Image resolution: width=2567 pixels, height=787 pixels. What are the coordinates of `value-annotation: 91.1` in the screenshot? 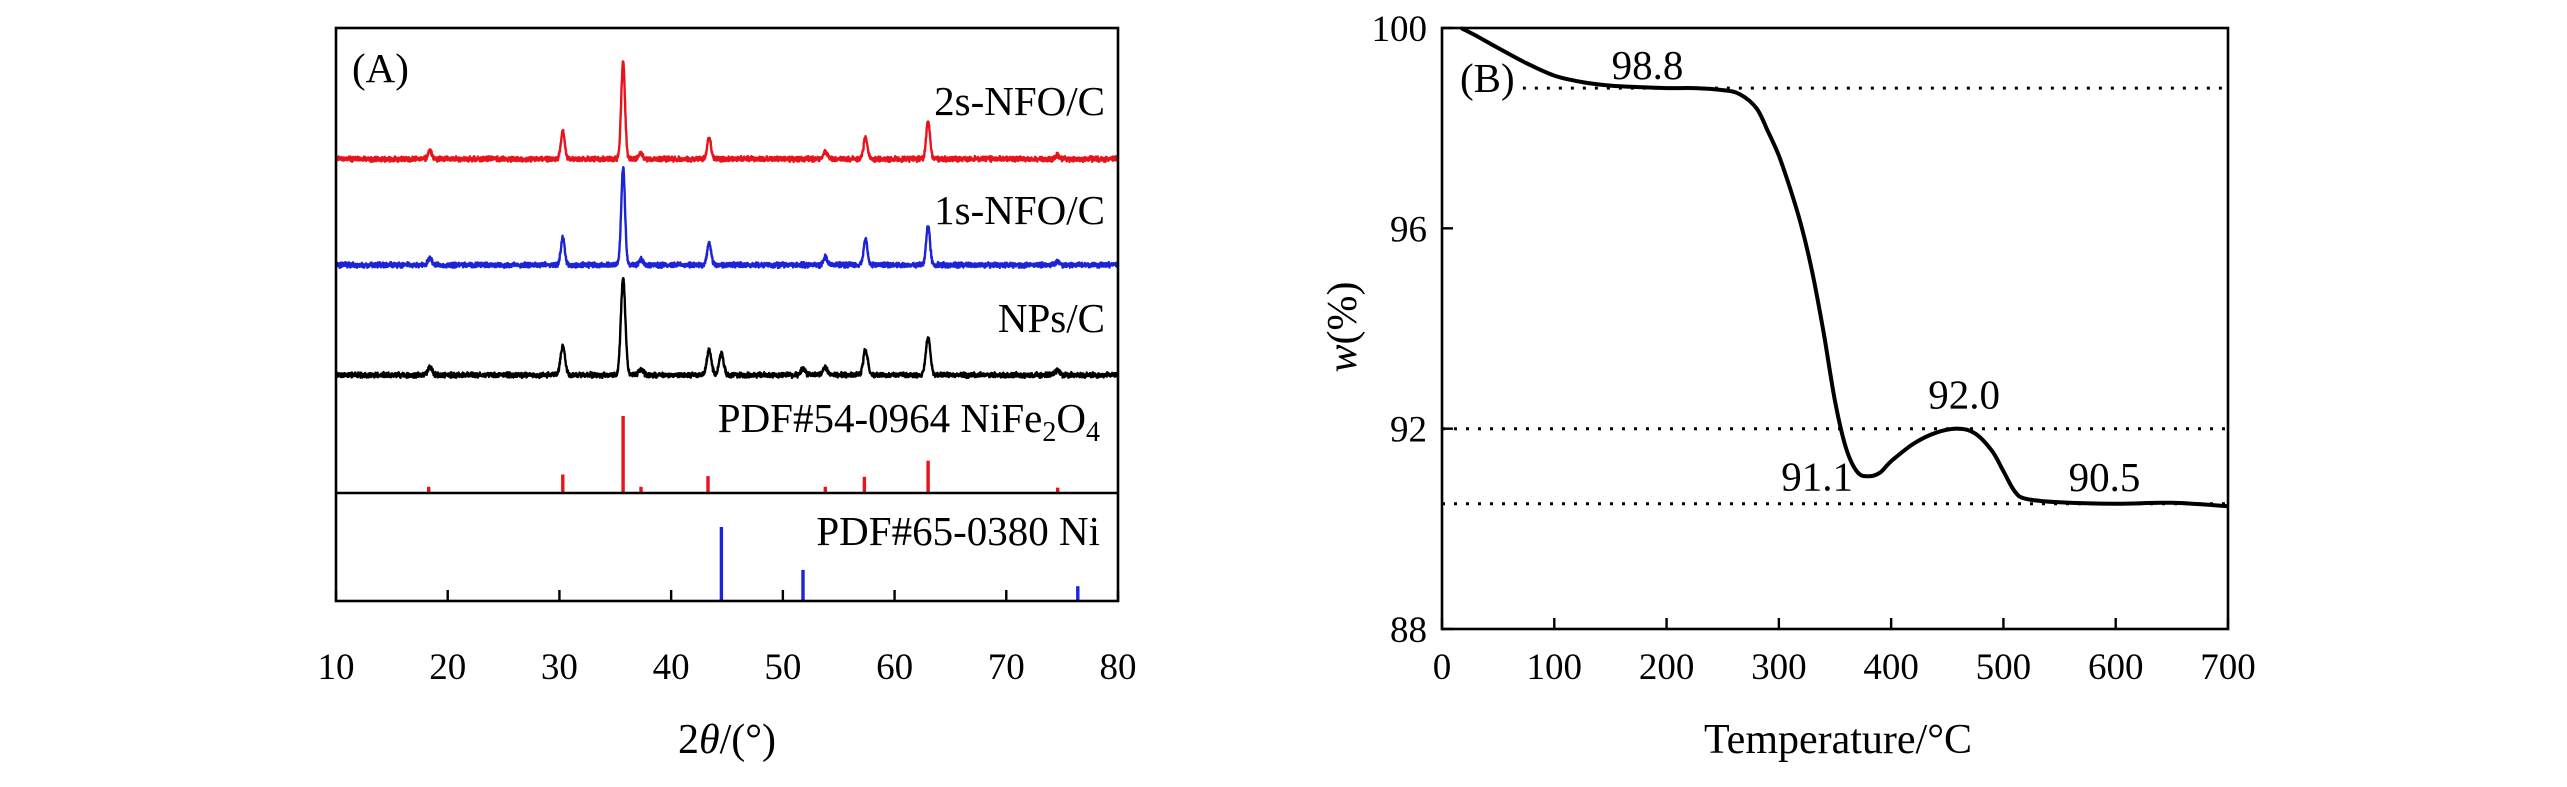 It's located at (1817, 477).